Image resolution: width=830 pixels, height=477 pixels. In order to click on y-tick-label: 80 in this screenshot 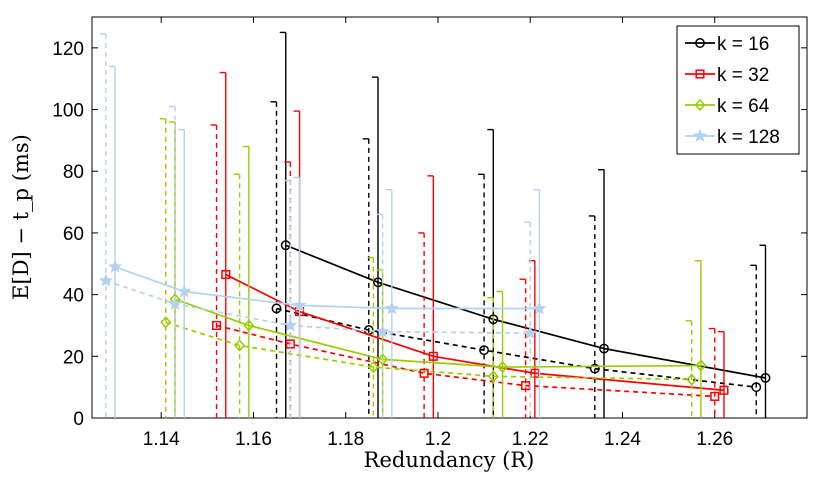, I will do `click(73, 172)`.